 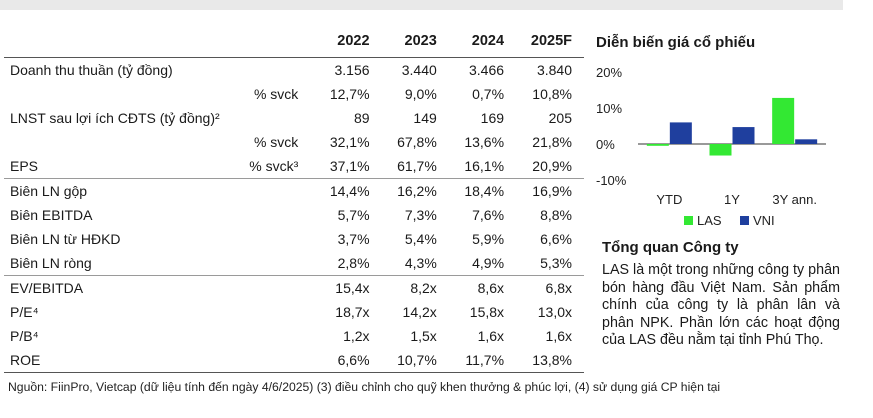 What do you see at coordinates (294, 336) in the screenshot?
I see `table-row: P/B⁴ 1,2x 1,5x 1,6x 1,6x` at bounding box center [294, 336].